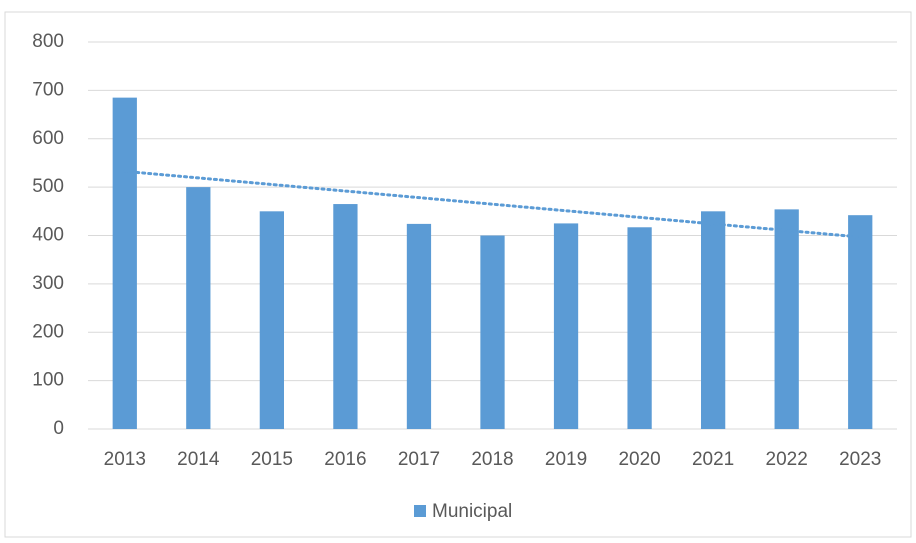 This screenshot has width=916, height=543. What do you see at coordinates (639, 459) in the screenshot?
I see `x-tick-label: 2020` at bounding box center [639, 459].